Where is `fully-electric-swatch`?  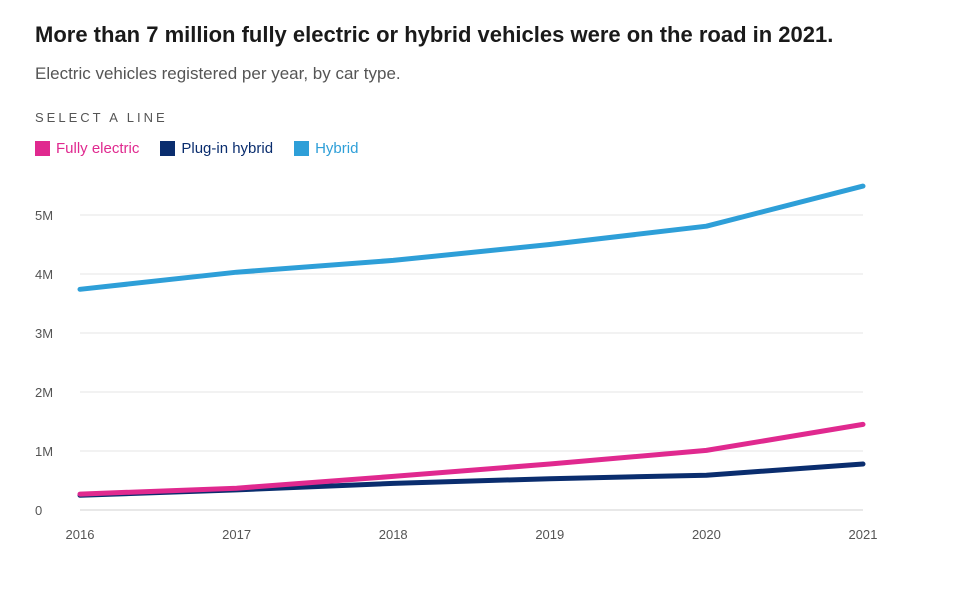 fully-electric-swatch is located at coordinates (42, 148).